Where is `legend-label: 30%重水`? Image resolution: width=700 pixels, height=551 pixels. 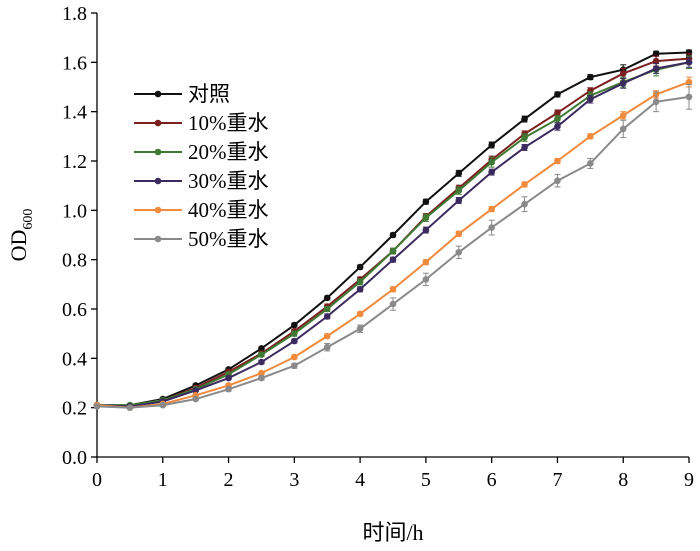
legend-label: 30%重水 is located at coordinates (228, 181).